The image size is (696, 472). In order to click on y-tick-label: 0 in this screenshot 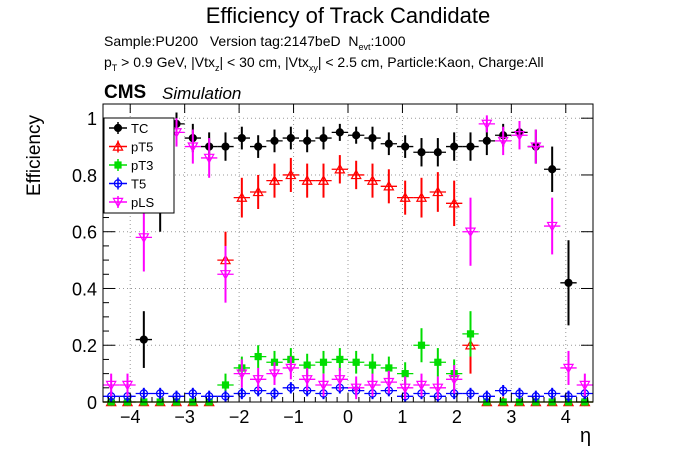, I will do `click(92, 403)`.